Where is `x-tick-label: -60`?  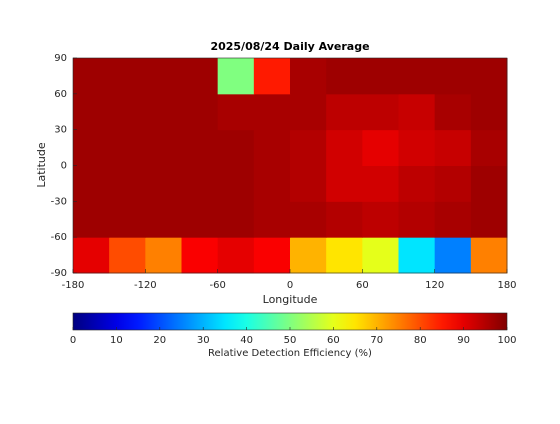
x-tick-label: -60 is located at coordinates (217, 285).